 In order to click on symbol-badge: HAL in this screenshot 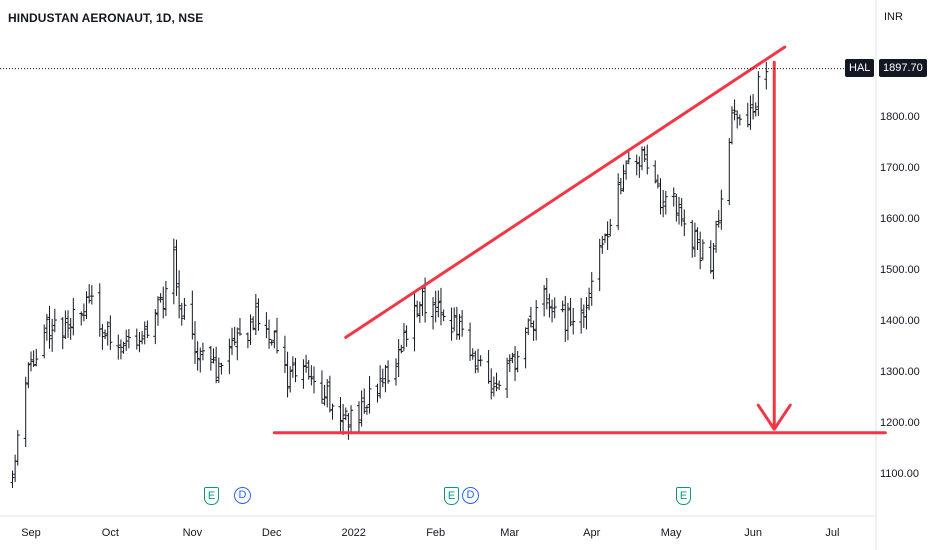, I will do `click(860, 68)`.